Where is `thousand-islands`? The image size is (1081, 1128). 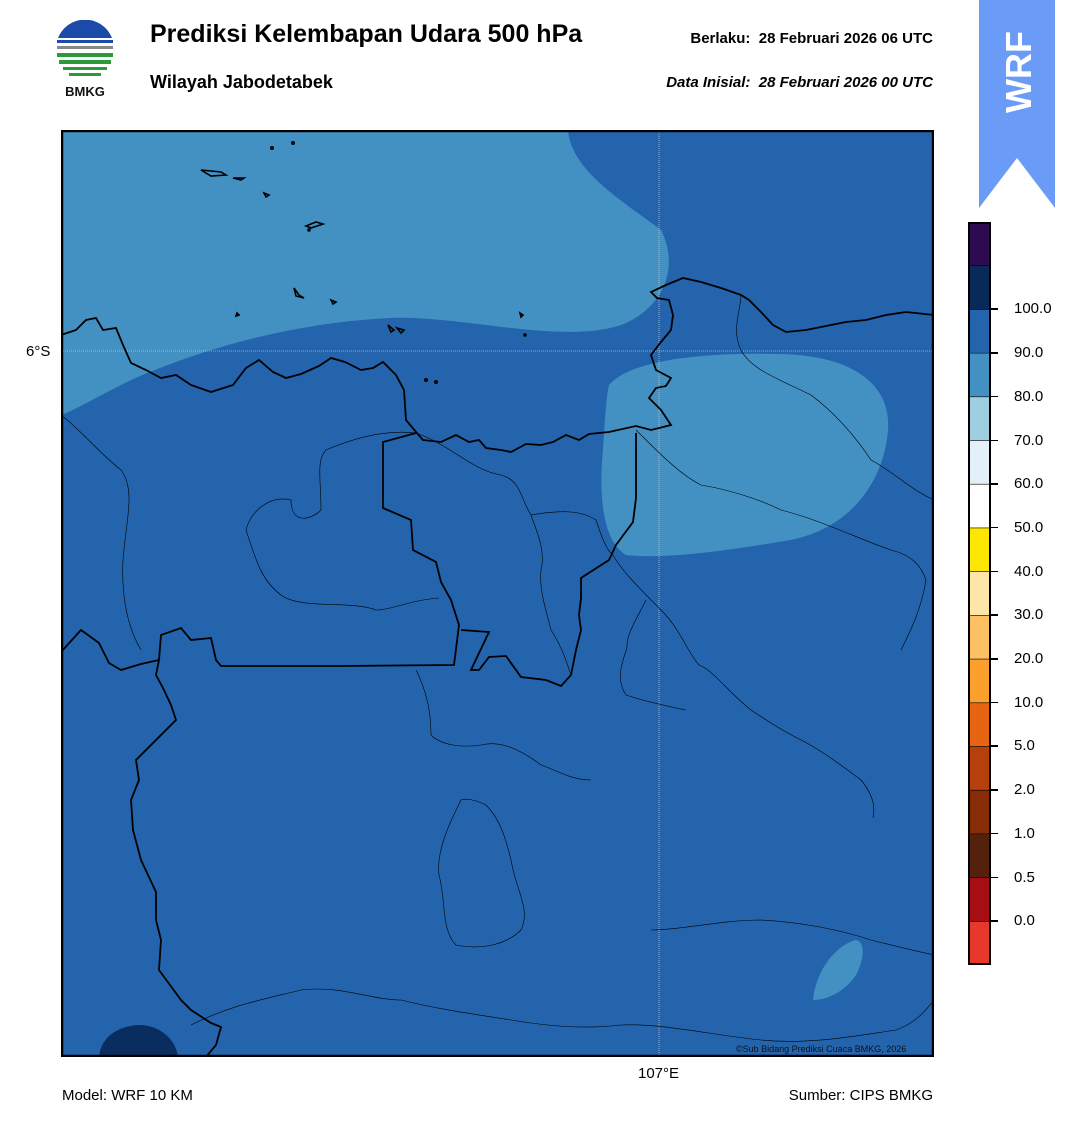 thousand-islands is located at coordinates (363, 263).